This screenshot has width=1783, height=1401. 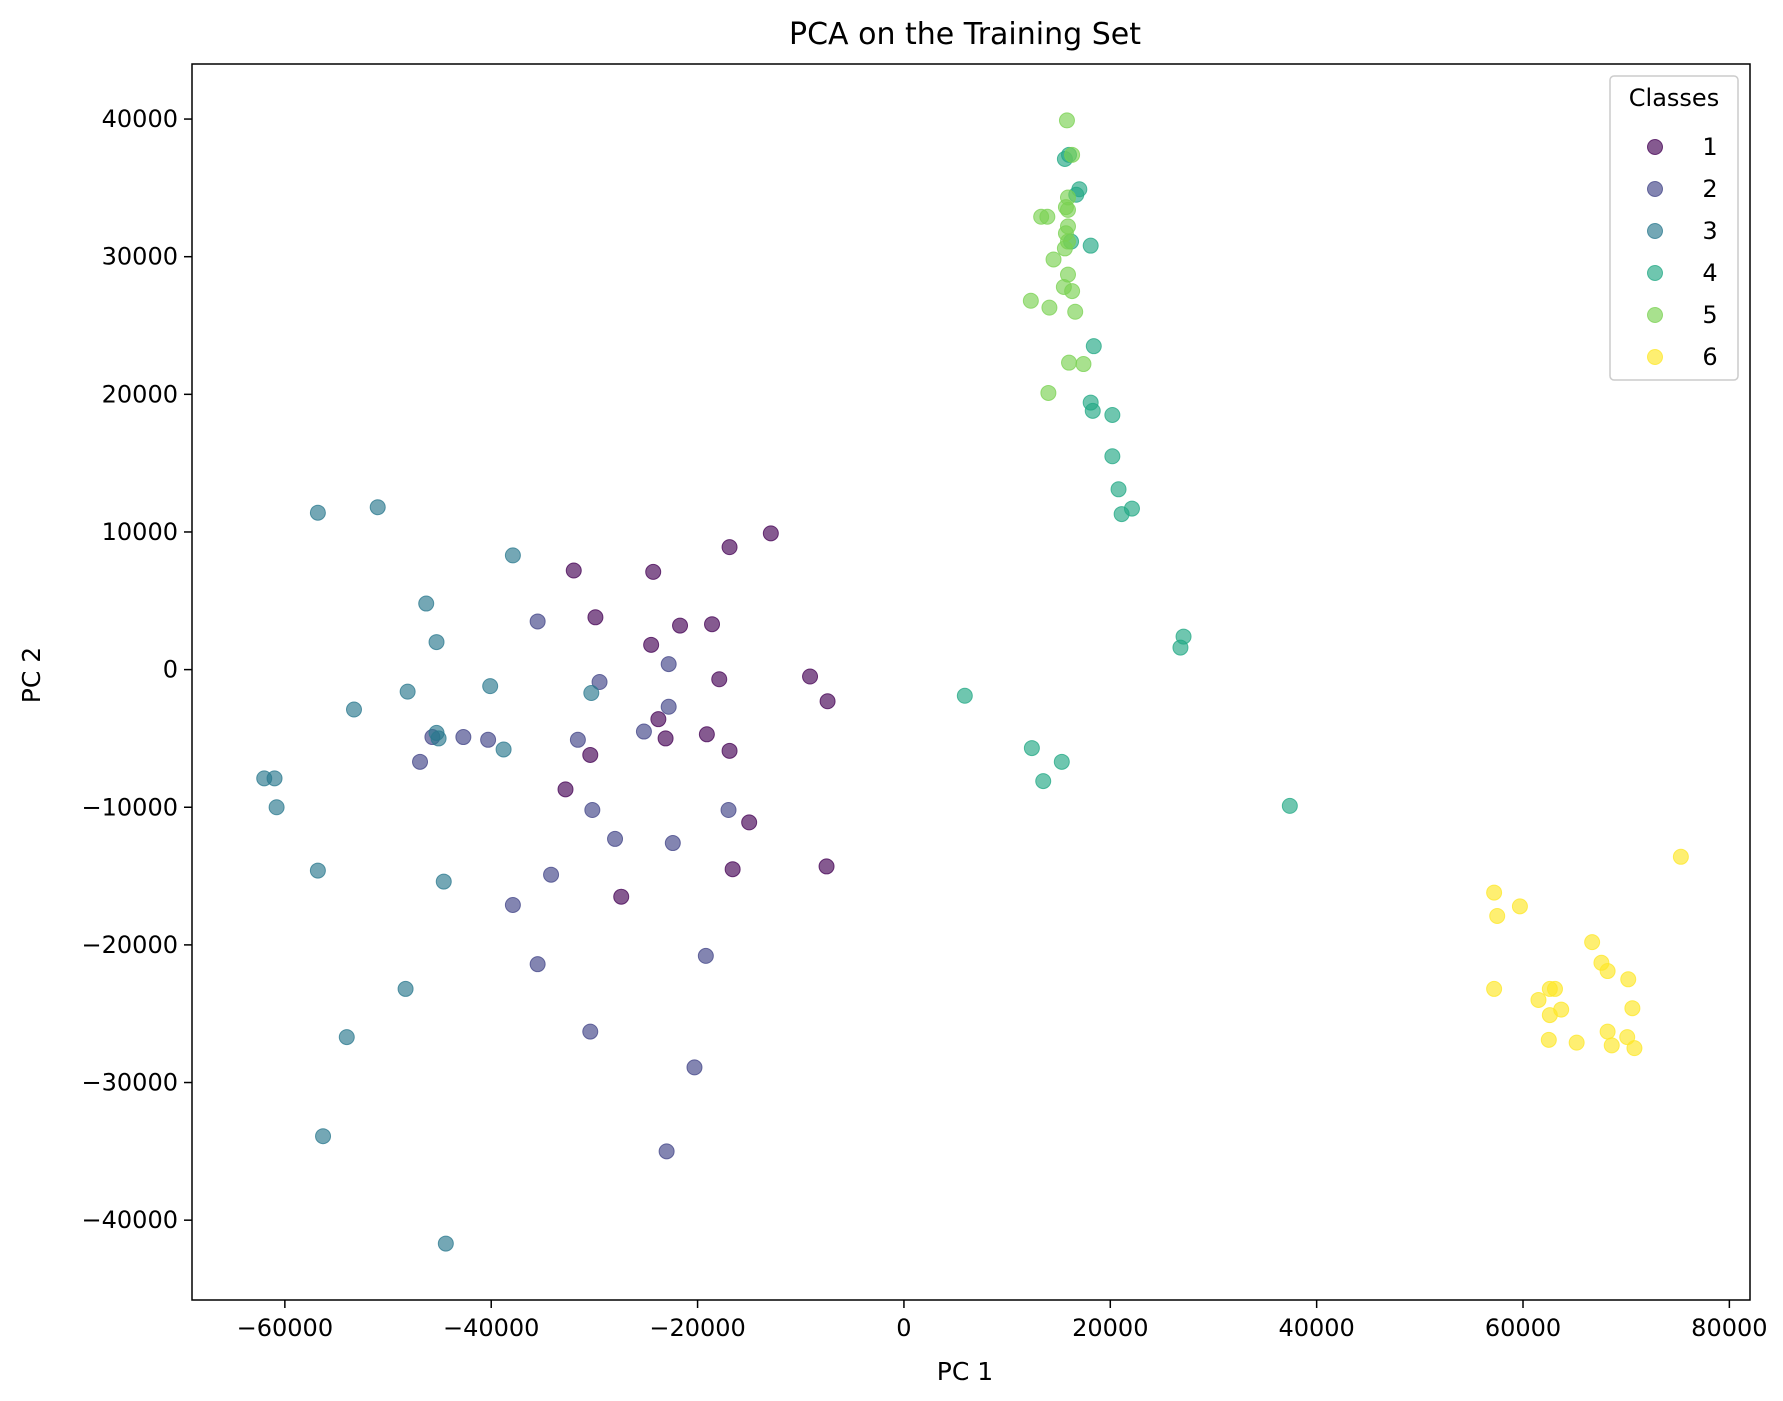 What do you see at coordinates (1682, 252) in the screenshot?
I see `legend-items: 1 2 3 4 5 6` at bounding box center [1682, 252].